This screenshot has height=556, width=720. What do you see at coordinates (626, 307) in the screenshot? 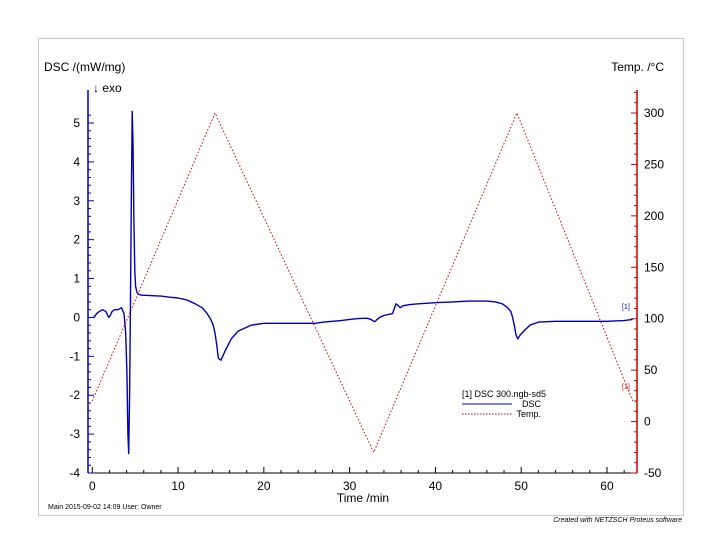
I see `dsc-curve-tag: [1]` at bounding box center [626, 307].